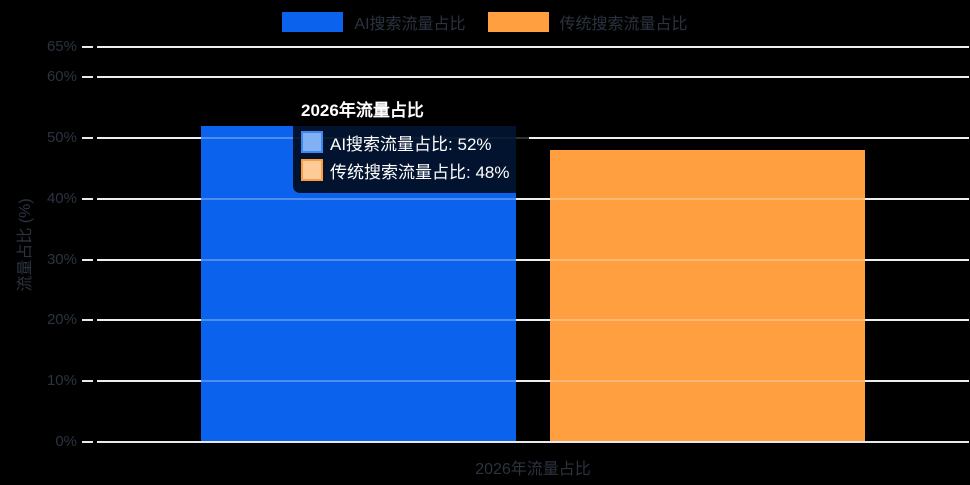  I want to click on tooltip-row: 传统搜索流量占比: 48%, so click(410, 170).